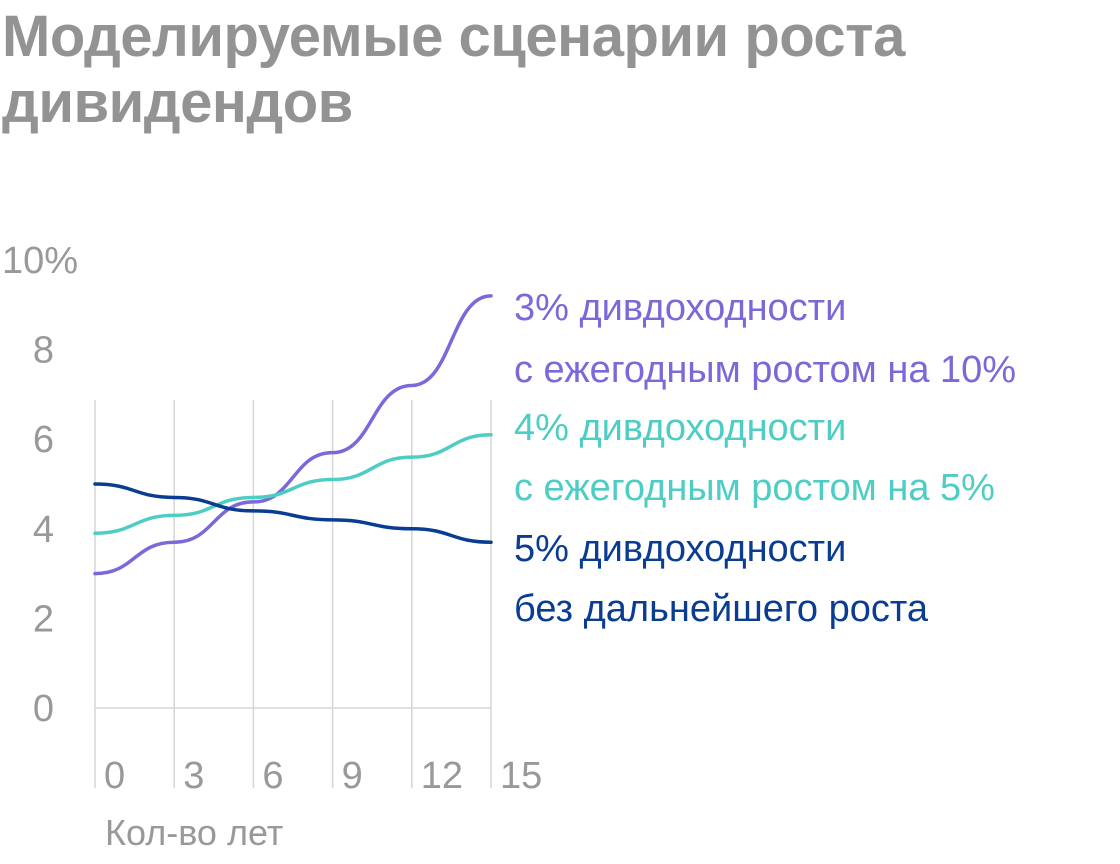 The height and width of the screenshot is (864, 1120). I want to click on legend-entry-0-line-0: 3% дивдоходности, so click(680, 308).